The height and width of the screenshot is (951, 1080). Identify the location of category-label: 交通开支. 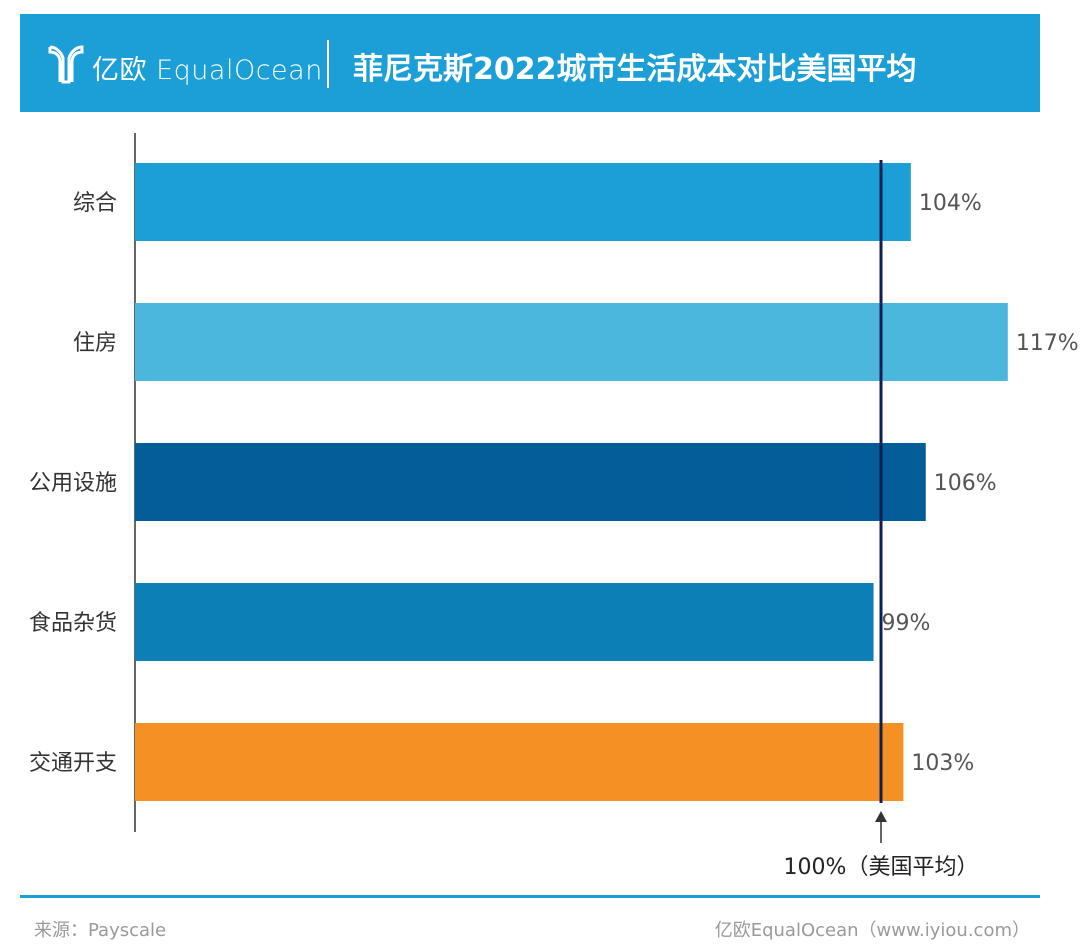
(73, 763).